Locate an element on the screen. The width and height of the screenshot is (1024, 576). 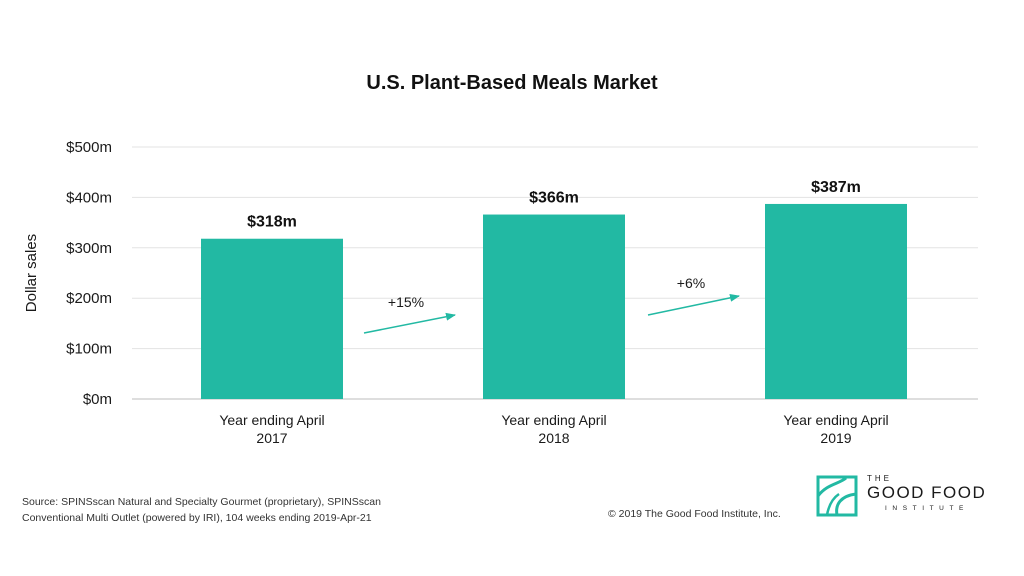
logo-institute: INSTITUTE is located at coordinates (927, 508).